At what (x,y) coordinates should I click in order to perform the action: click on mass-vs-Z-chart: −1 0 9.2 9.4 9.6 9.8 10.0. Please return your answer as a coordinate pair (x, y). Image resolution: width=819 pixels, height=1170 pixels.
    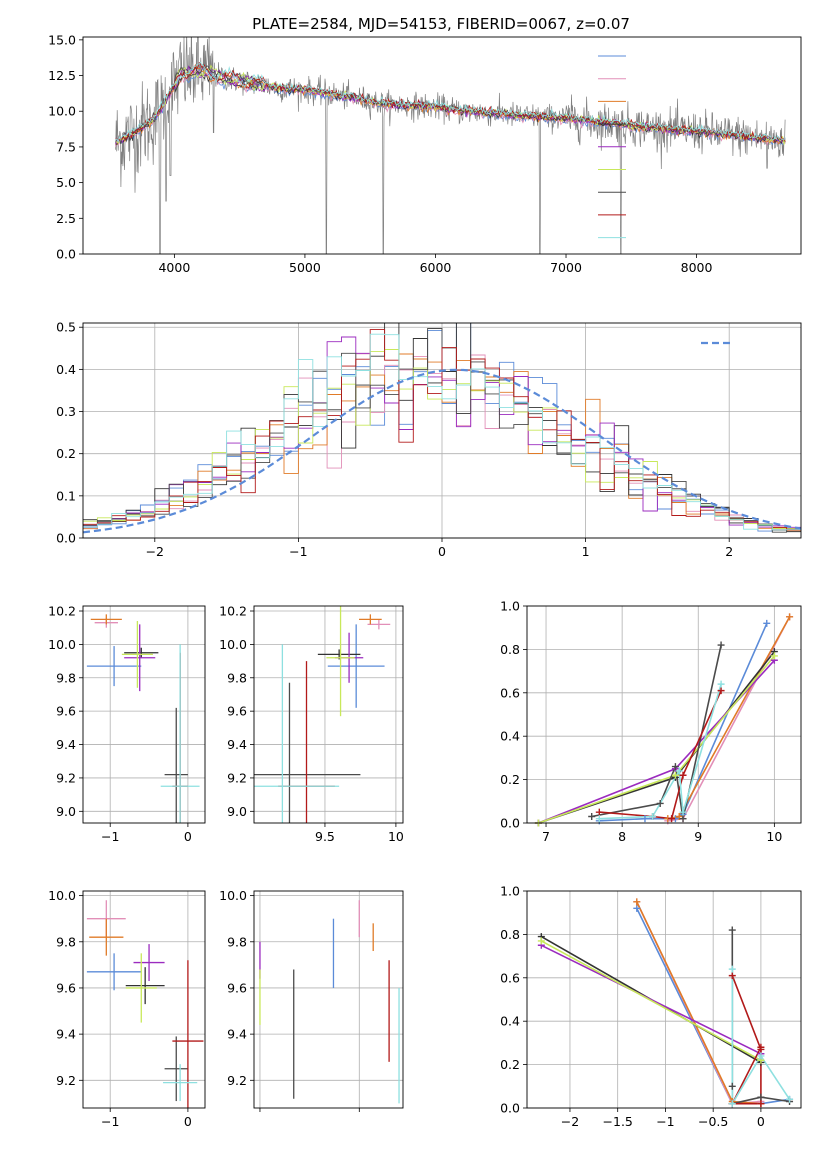
    Looking at the image, I should click on (127, 1008).